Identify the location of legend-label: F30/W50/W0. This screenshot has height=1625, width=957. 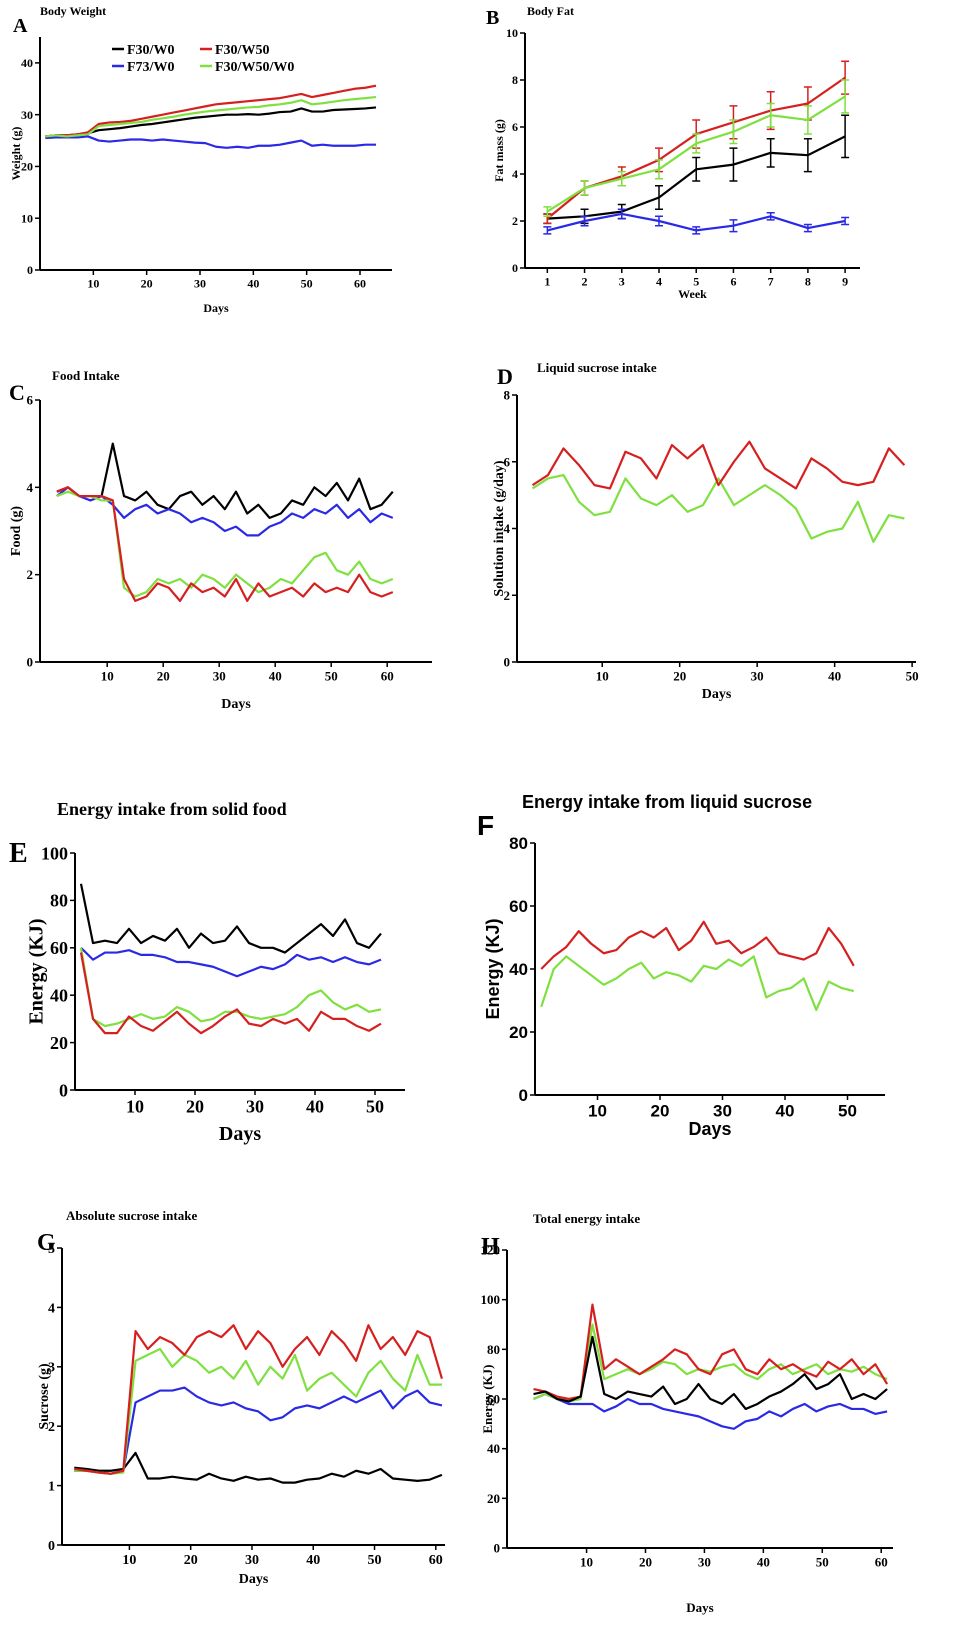
(254, 67).